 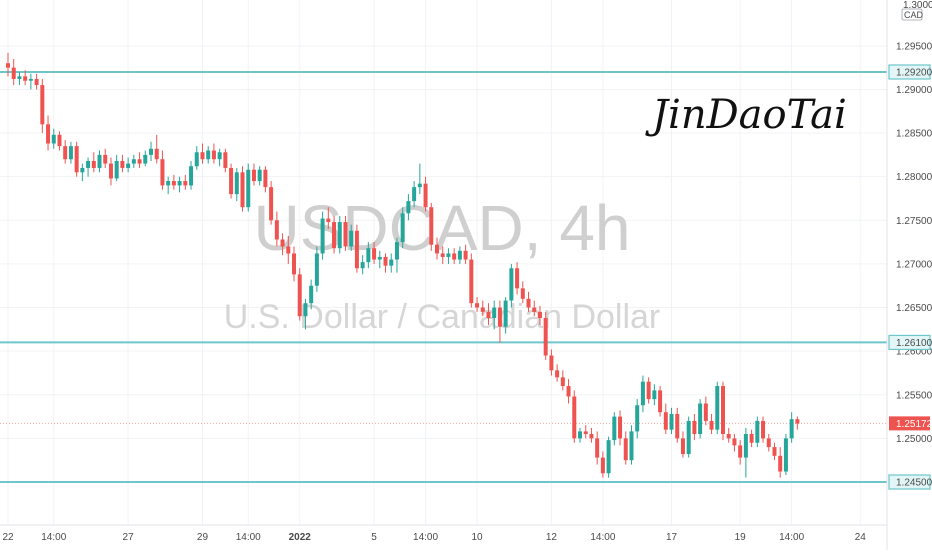 What do you see at coordinates (914, 134) in the screenshot?
I see `price-tick-label: 1.28500` at bounding box center [914, 134].